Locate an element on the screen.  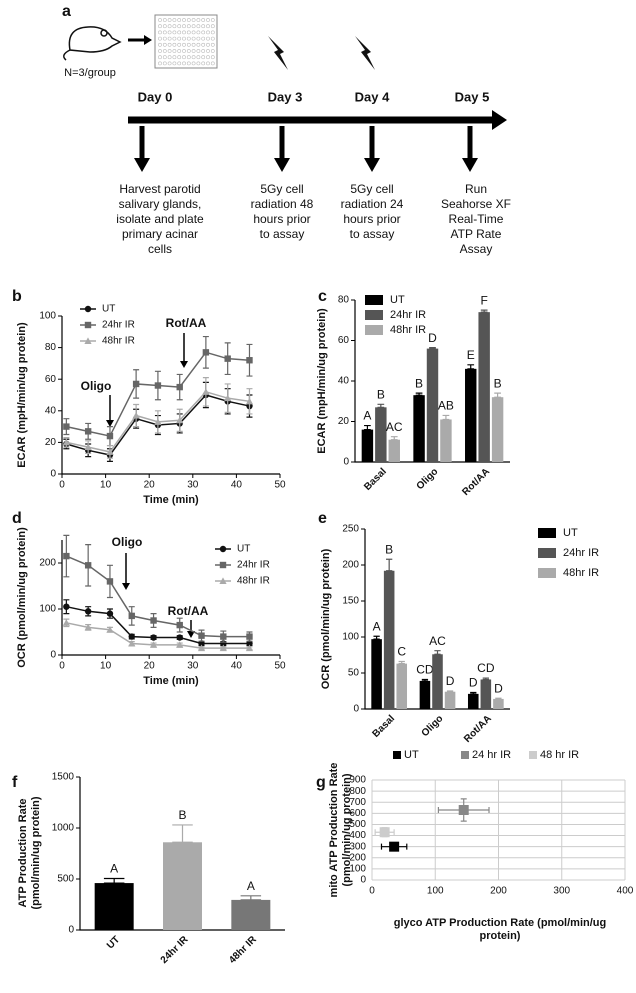
y-tick-label: 1500 is located at coordinates (63, 777).